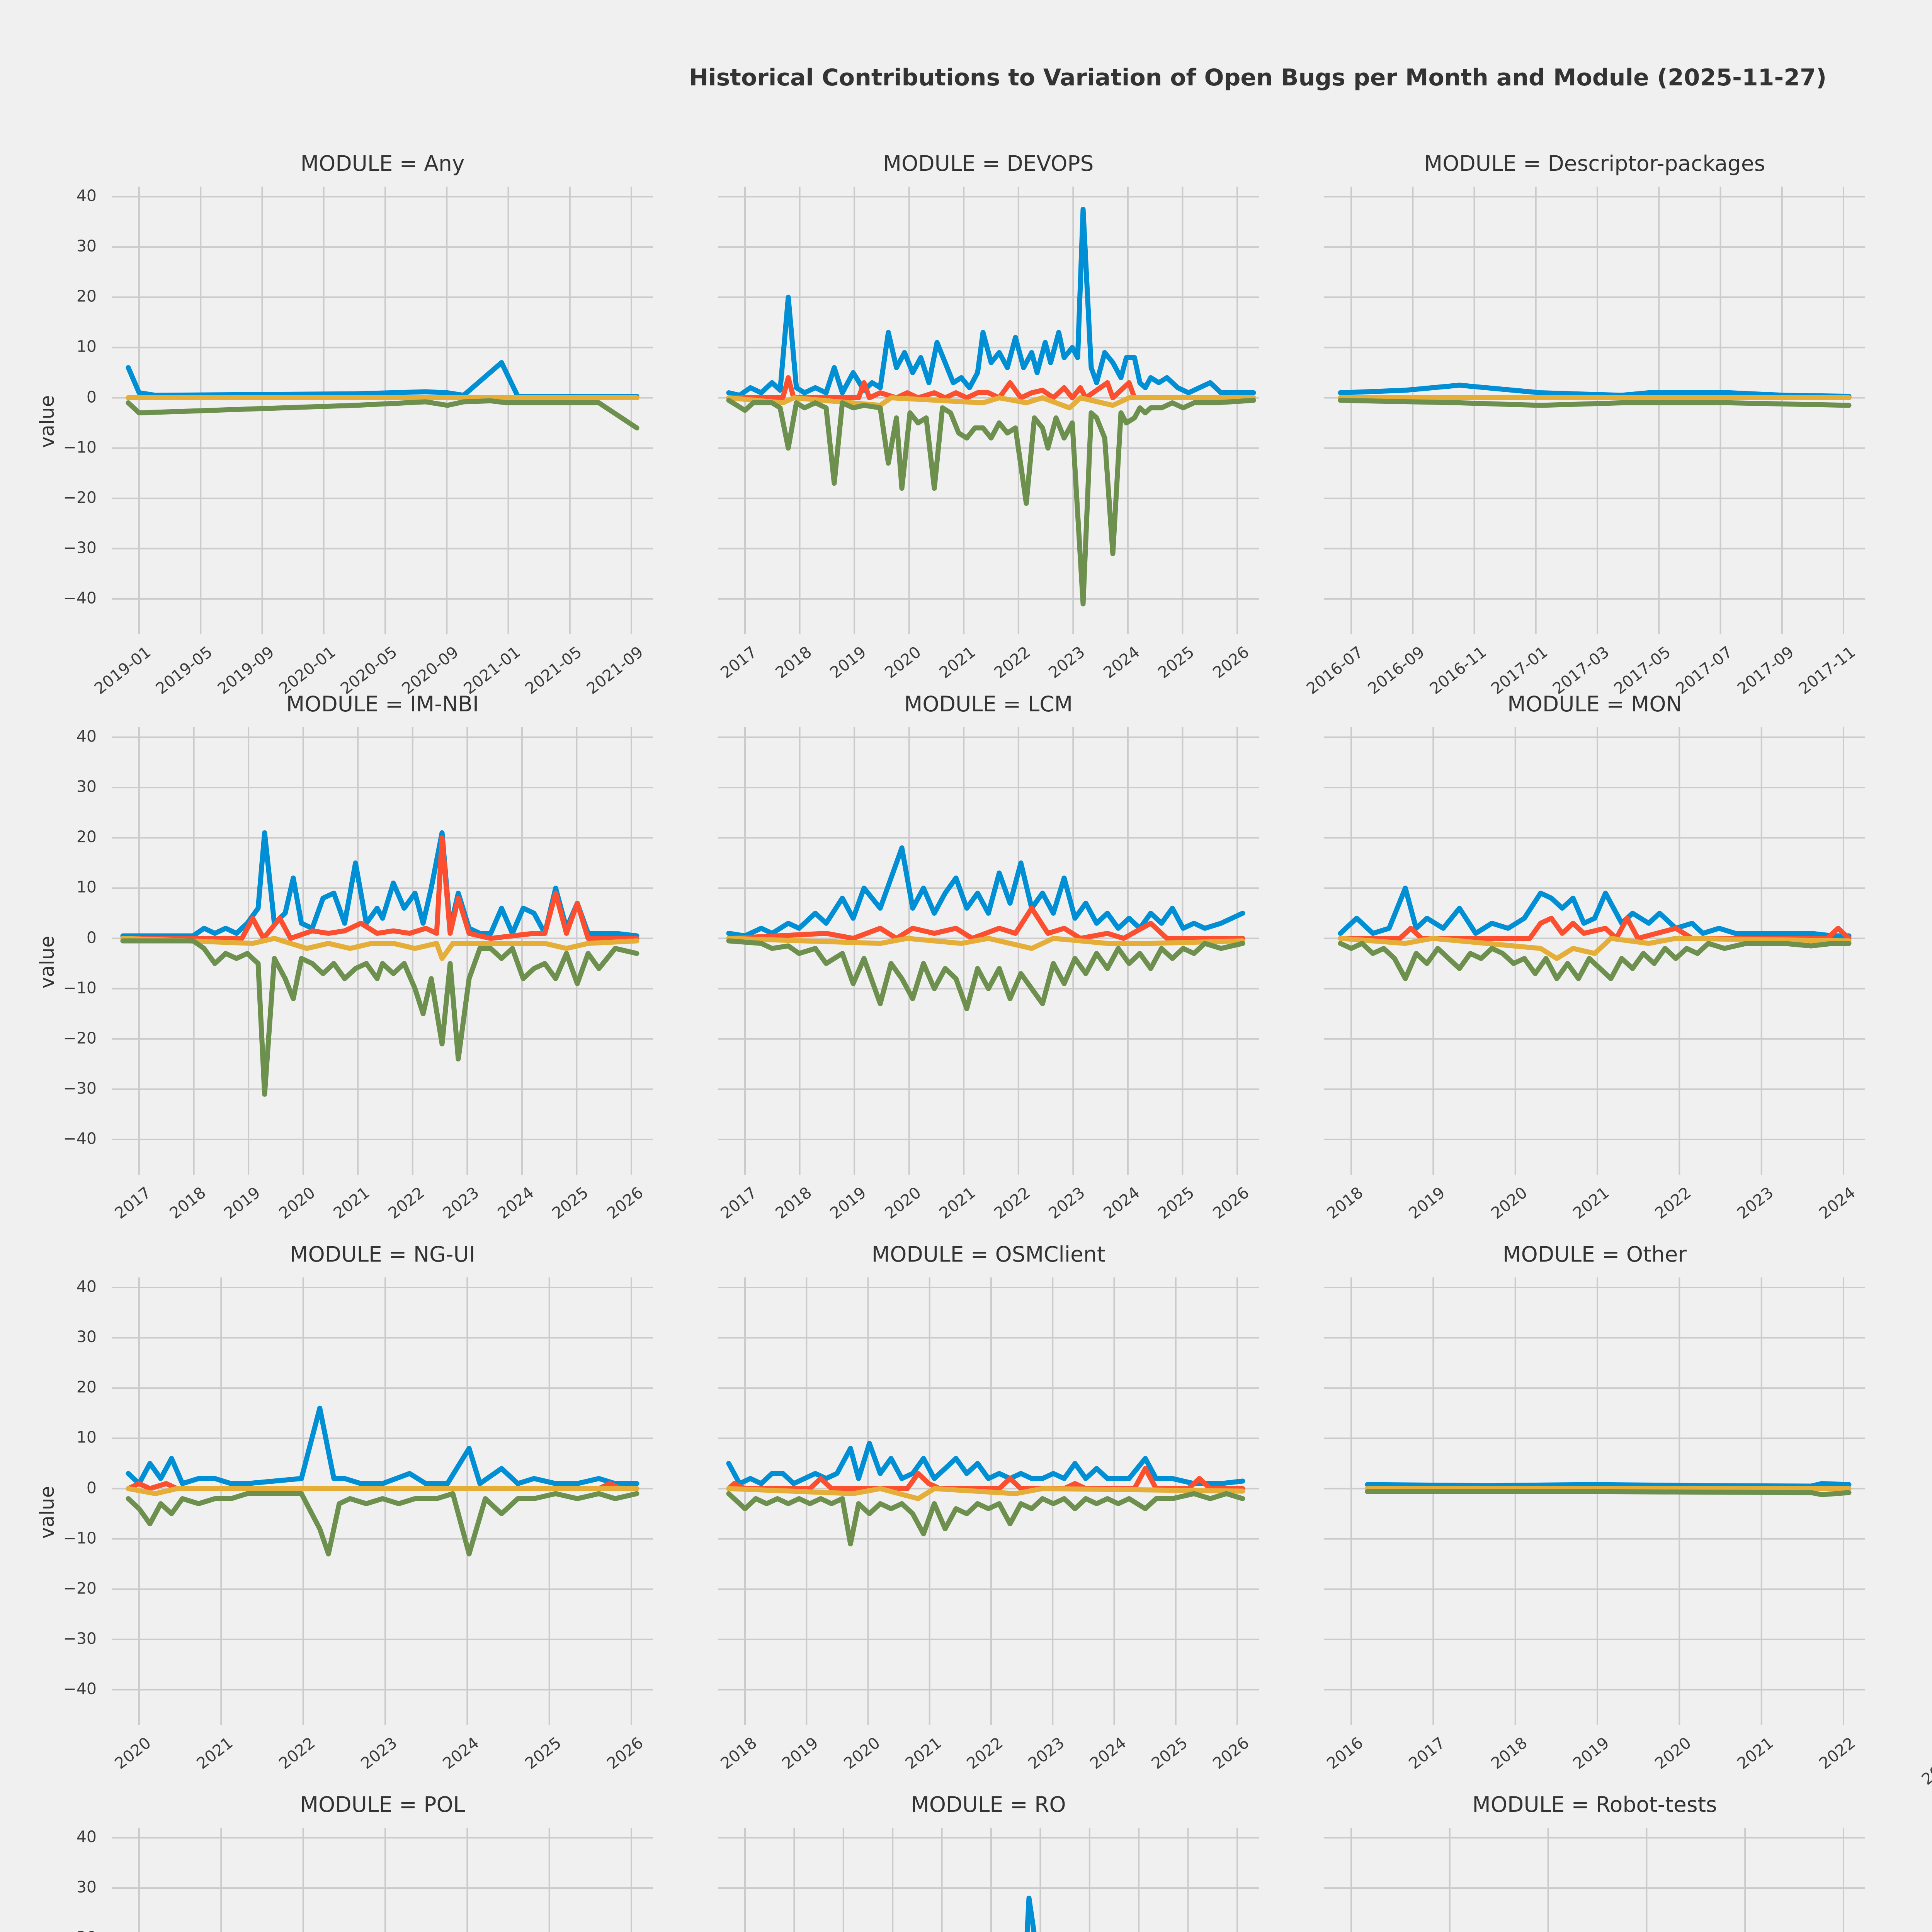  What do you see at coordinates (1519, 670) in the screenshot?
I see `x-tick-label: 2017-01` at bounding box center [1519, 670].